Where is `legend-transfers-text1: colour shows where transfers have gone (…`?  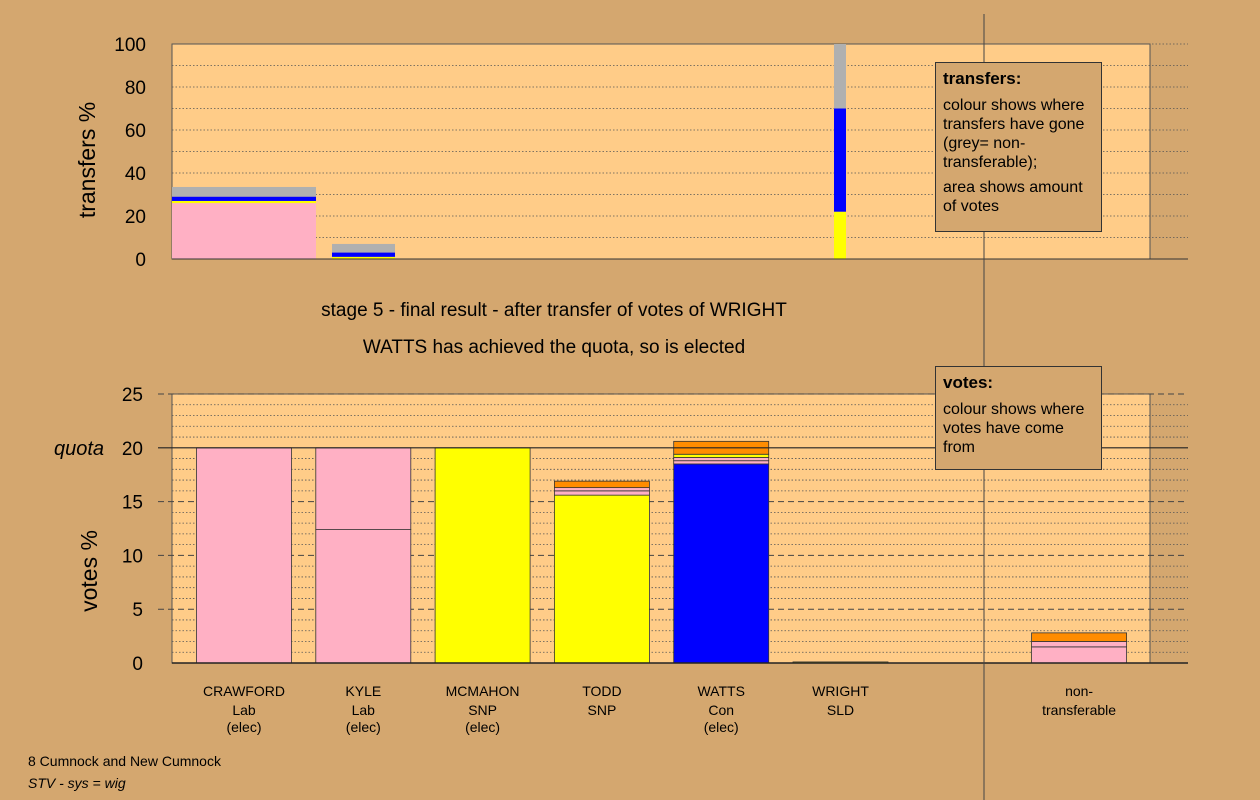 legend-transfers-text1: colour shows where transfers have gone (… is located at coordinates (1014, 134).